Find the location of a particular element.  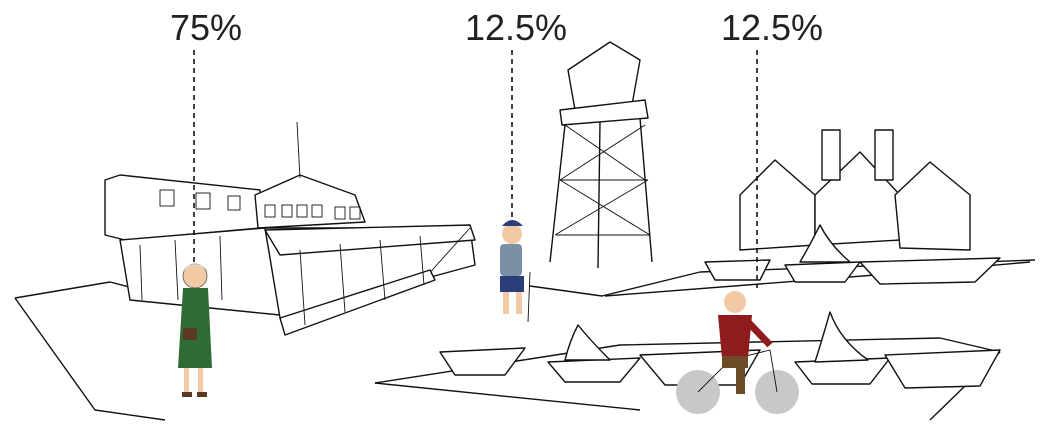

woman is located at coordinates (195, 330).